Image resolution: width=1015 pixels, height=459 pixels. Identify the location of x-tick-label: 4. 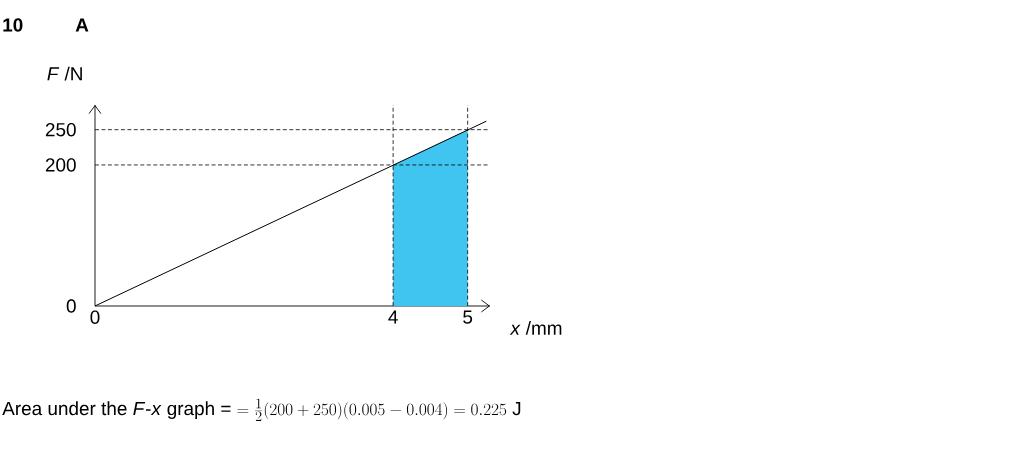
(393, 317).